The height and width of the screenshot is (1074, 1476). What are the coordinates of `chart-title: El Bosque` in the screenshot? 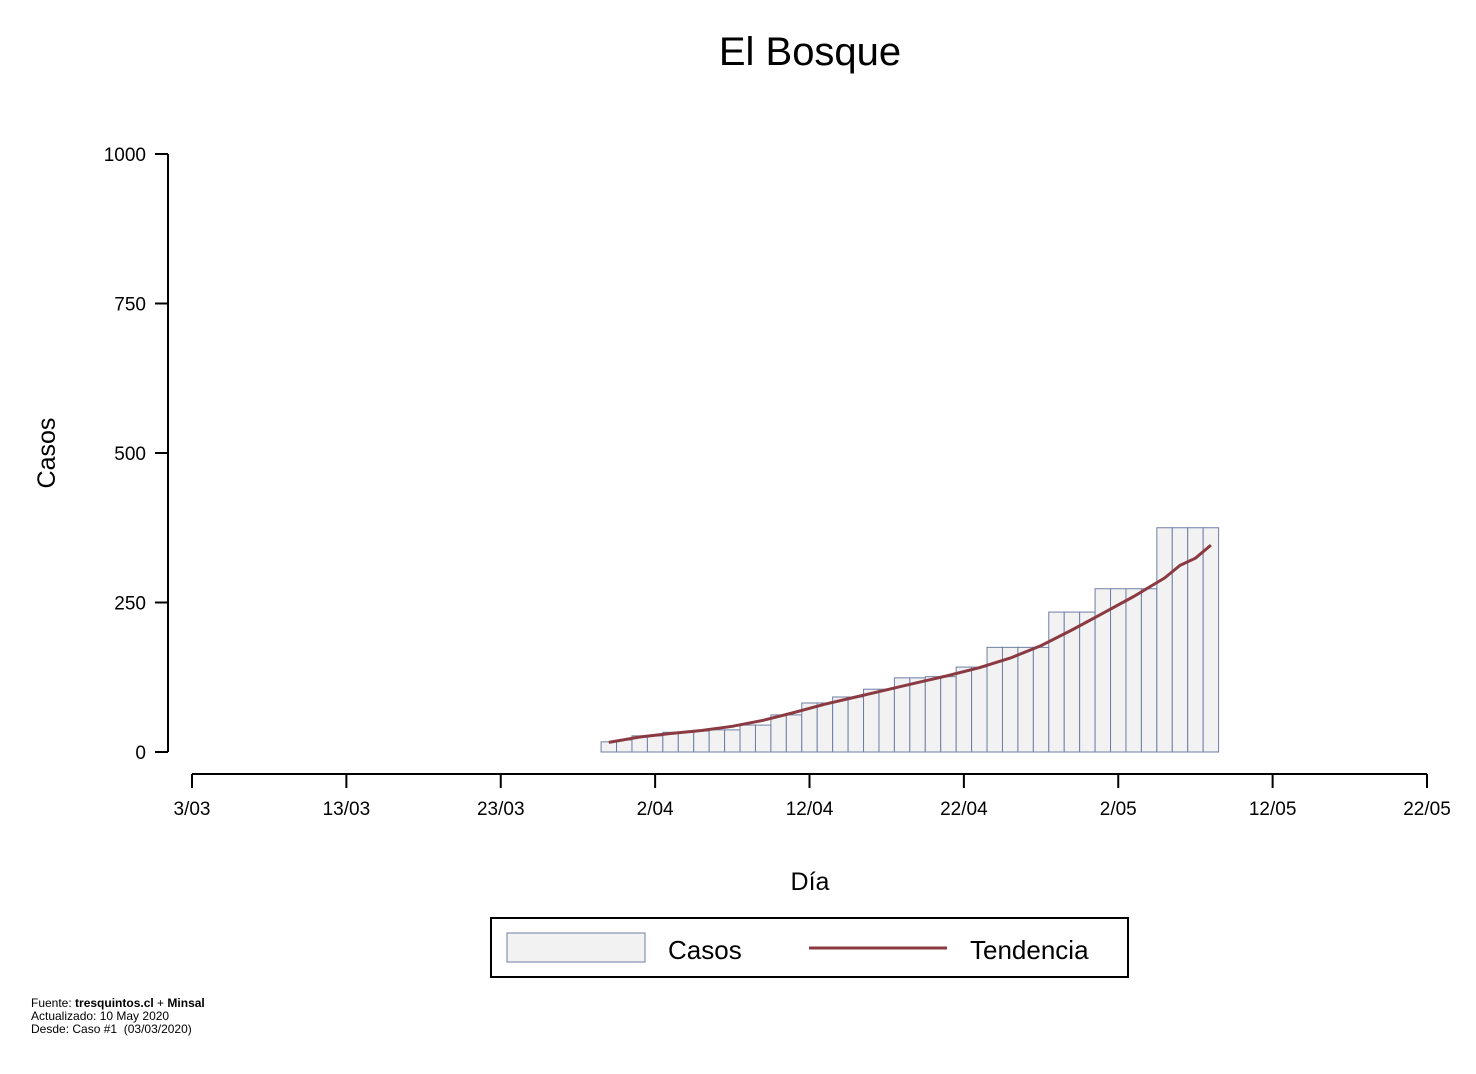 It's located at (810, 52).